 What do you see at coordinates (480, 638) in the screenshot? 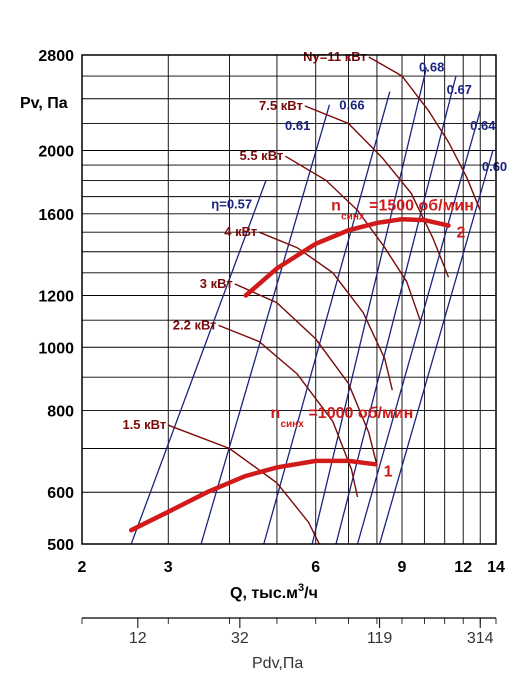
I see `pdv-tick-label: 314` at bounding box center [480, 638].